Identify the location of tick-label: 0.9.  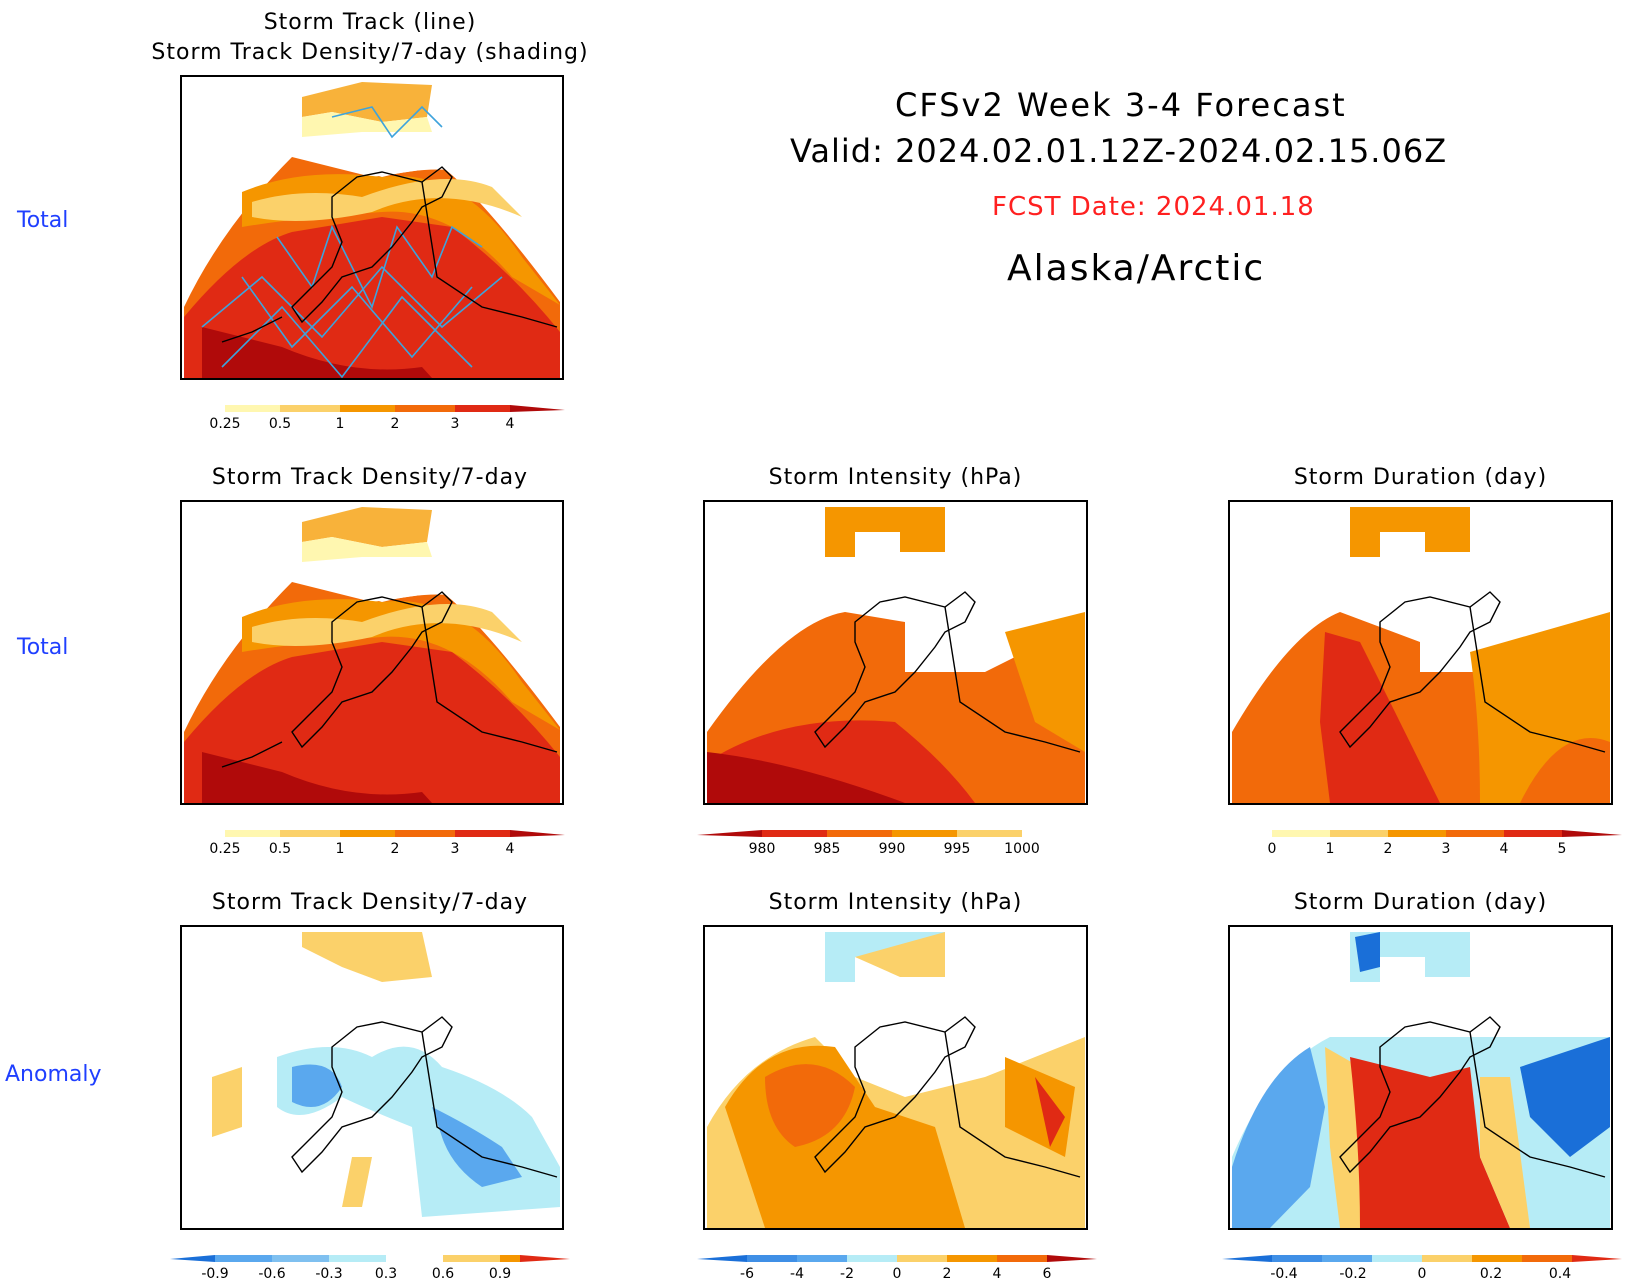
(500, 1274).